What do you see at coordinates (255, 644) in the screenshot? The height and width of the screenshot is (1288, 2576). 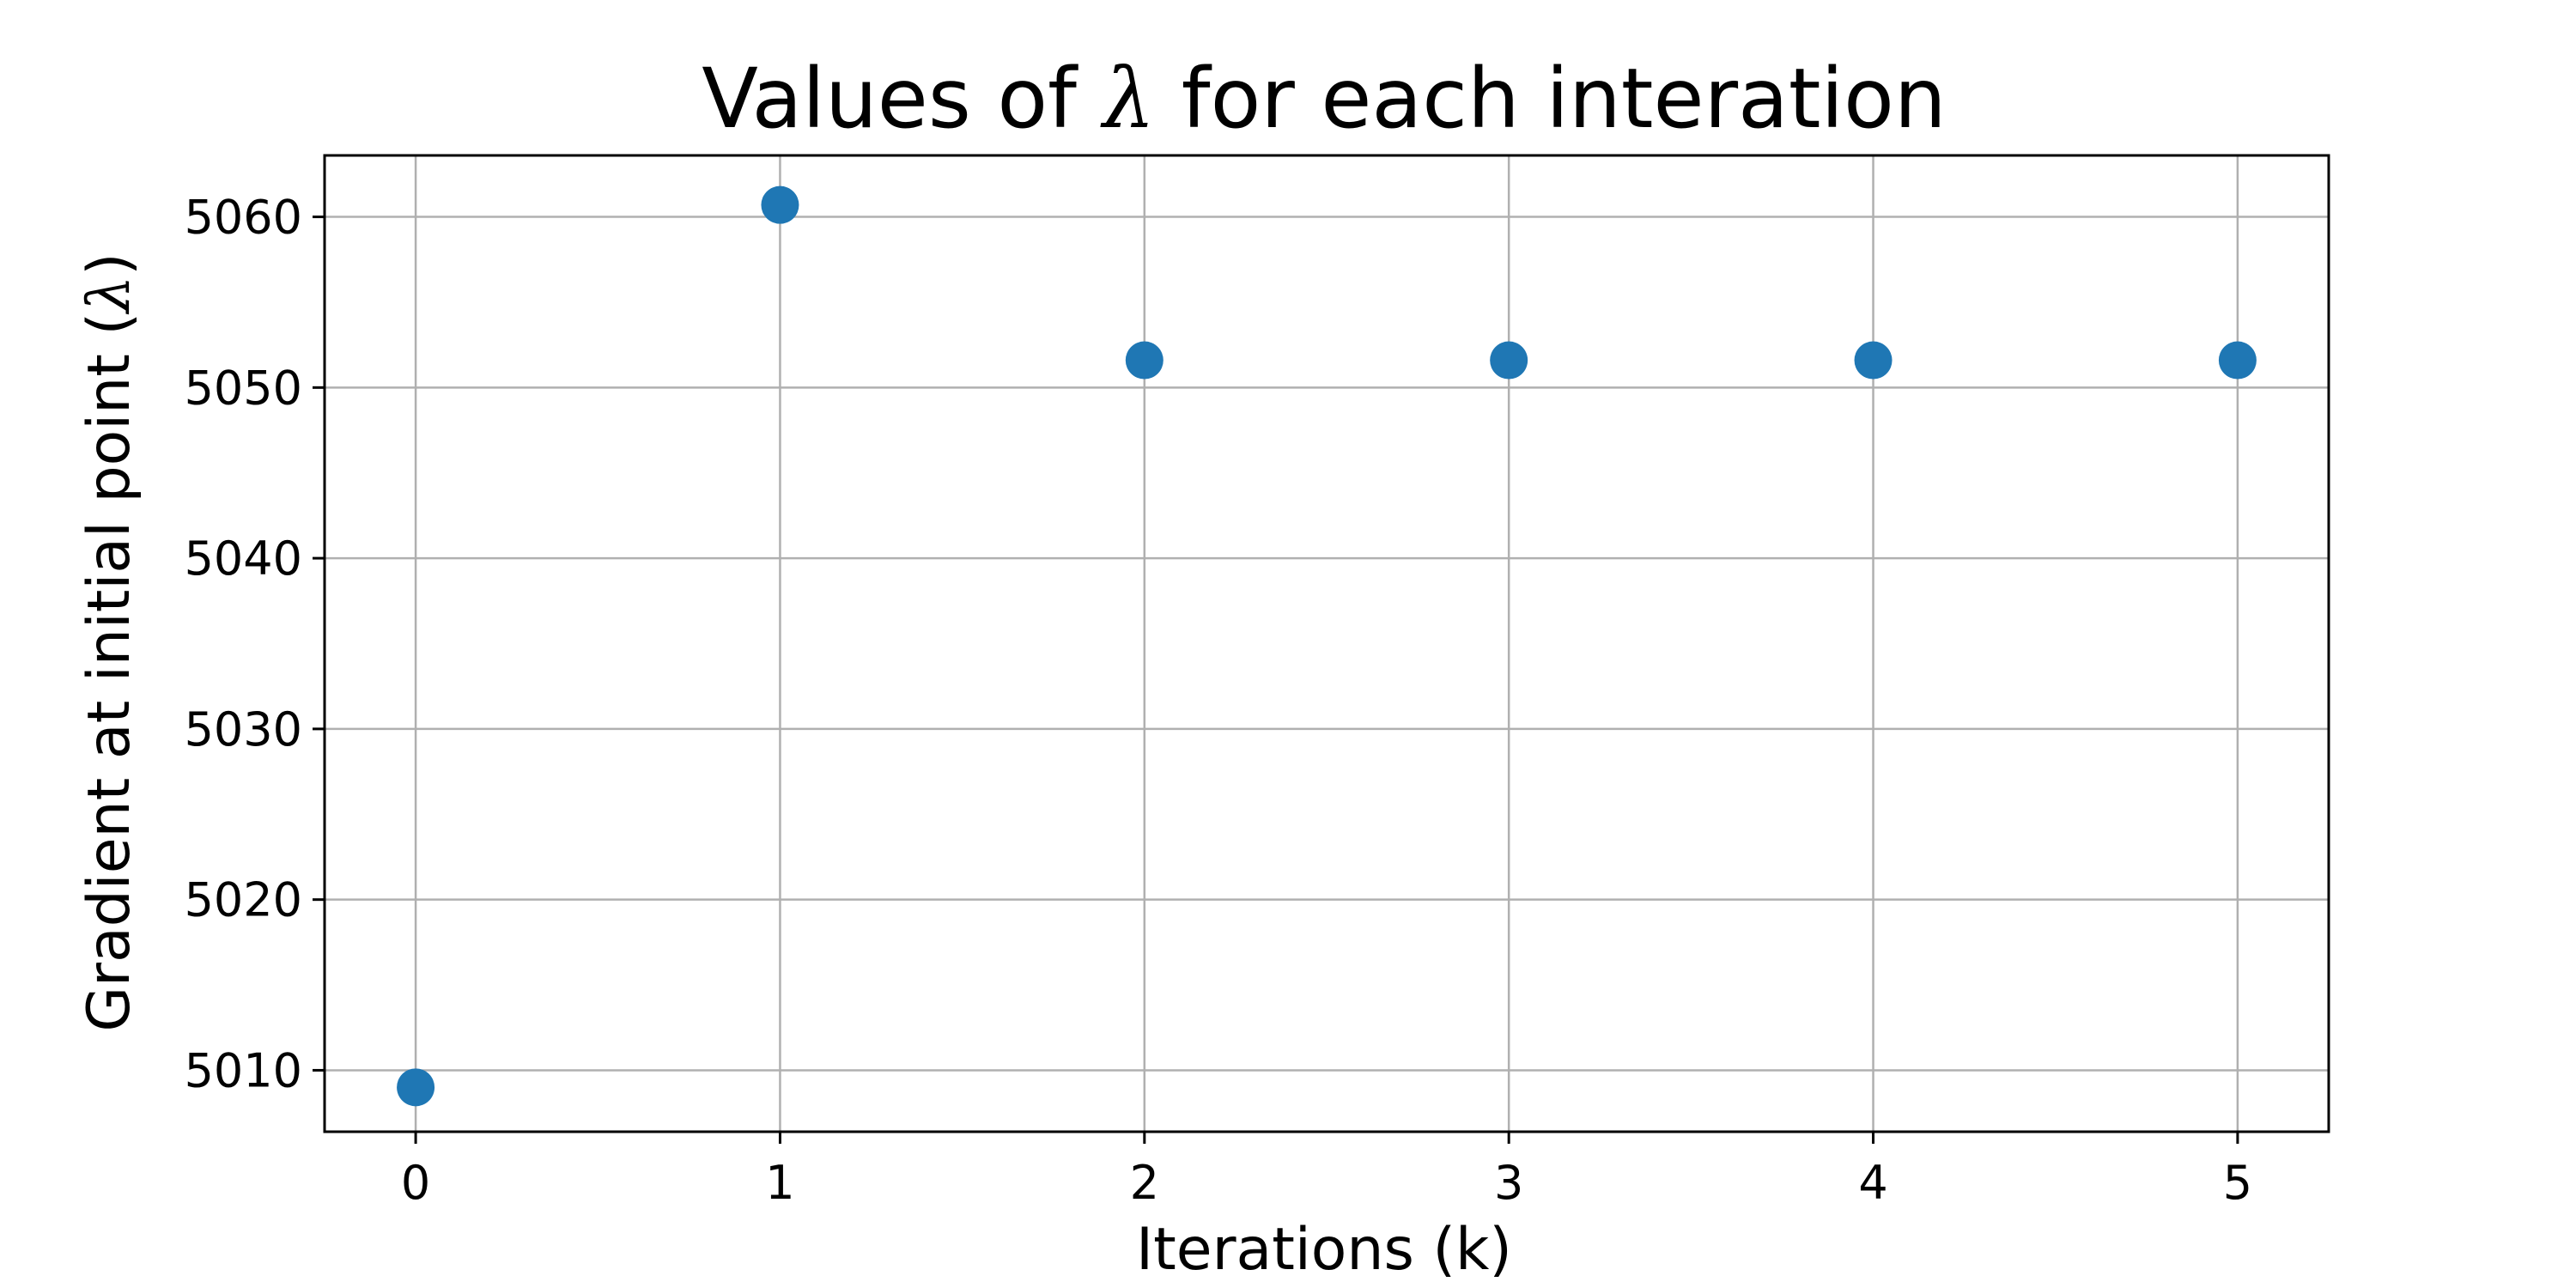 I see `y-axis-ticks: 5010 5020 5030 5040 5050 5060` at bounding box center [255, 644].